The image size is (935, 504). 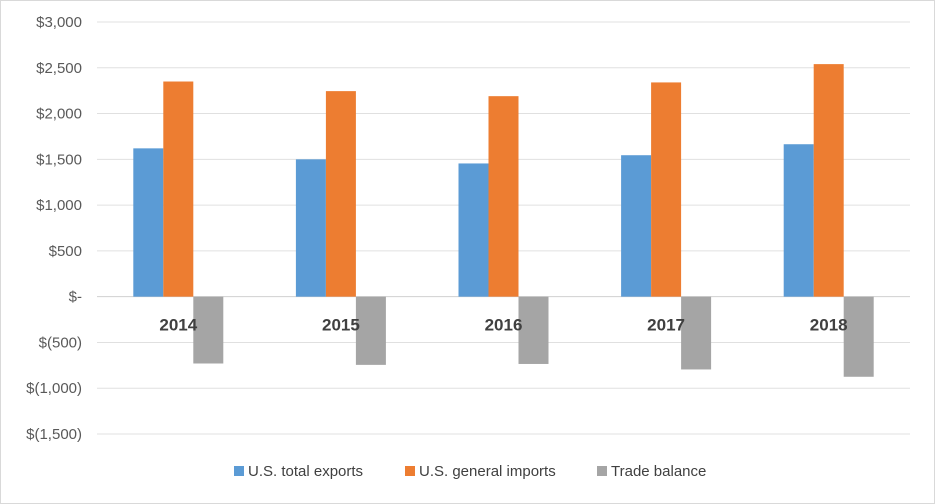 What do you see at coordinates (828, 180) in the screenshot?
I see `bar-imports-2018` at bounding box center [828, 180].